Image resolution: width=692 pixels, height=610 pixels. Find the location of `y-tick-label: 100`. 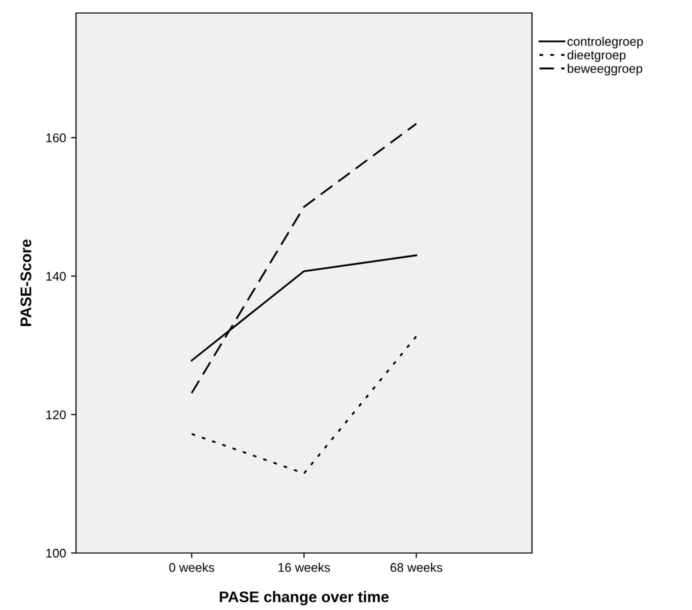

y-tick-label: 100 is located at coordinates (56, 553).